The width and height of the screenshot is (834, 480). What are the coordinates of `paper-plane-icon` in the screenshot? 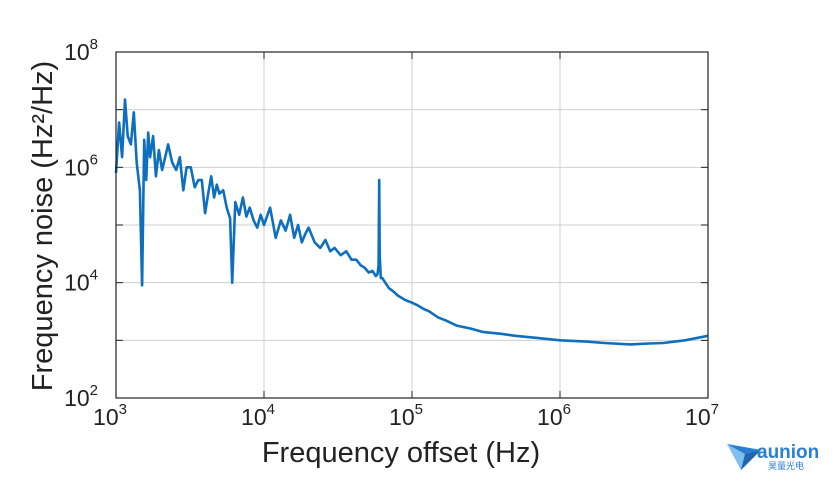 It's located at (744, 457).